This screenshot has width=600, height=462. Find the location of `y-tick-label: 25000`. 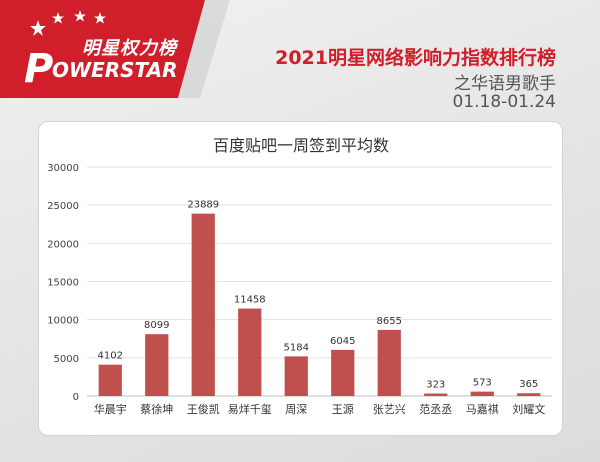

y-tick-label: 25000 is located at coordinates (63, 206).